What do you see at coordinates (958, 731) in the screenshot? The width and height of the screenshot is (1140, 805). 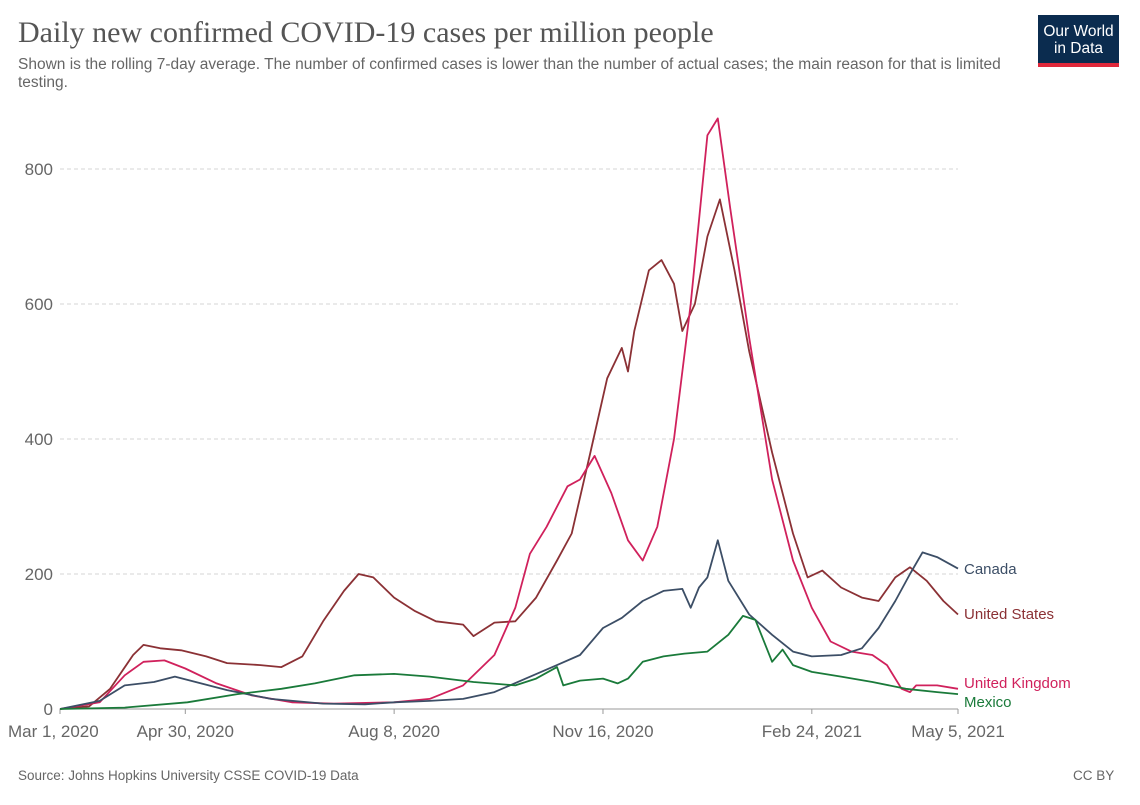 I see `x-tick-label: May 5, 2021` at bounding box center [958, 731].